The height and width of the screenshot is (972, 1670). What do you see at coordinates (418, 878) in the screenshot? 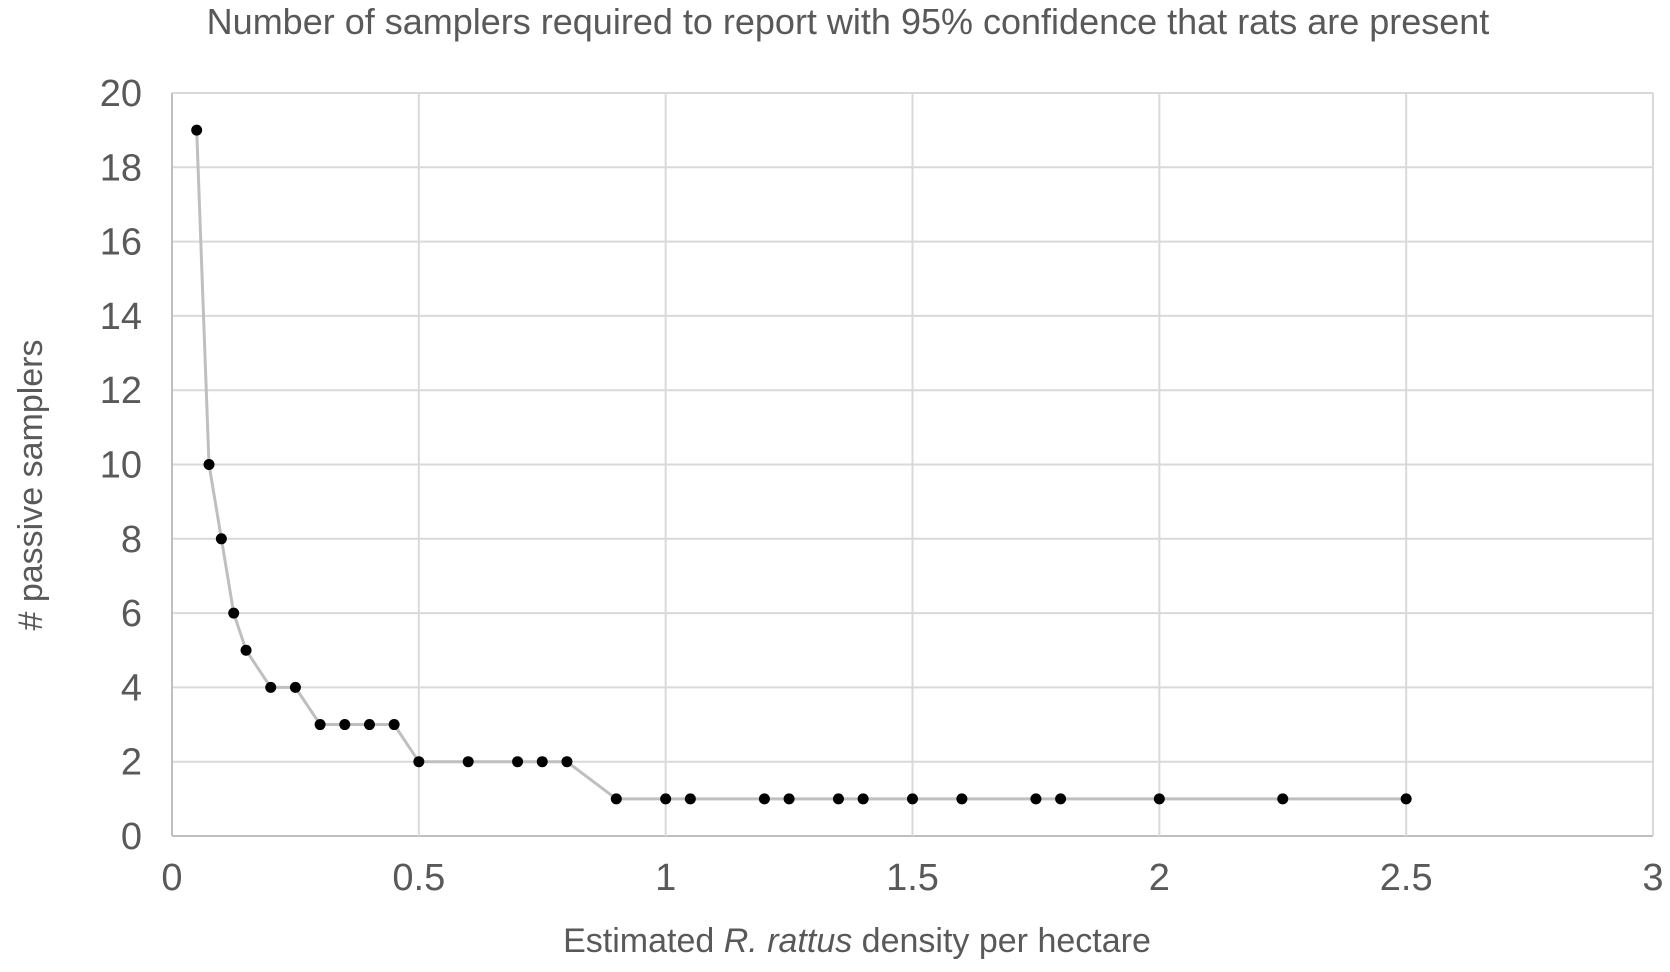
I see `x-tick-label: 0.5` at bounding box center [418, 878].